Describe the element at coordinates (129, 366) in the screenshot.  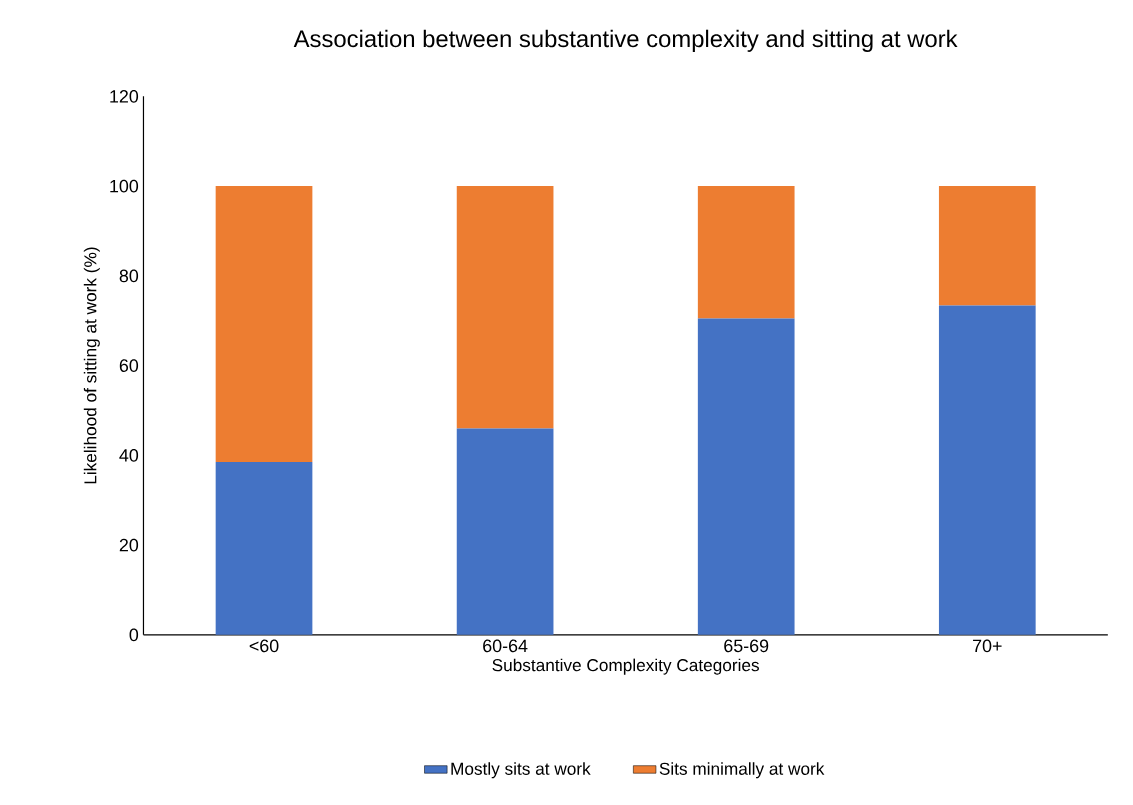
I see `y-tick-label: 60` at that location.